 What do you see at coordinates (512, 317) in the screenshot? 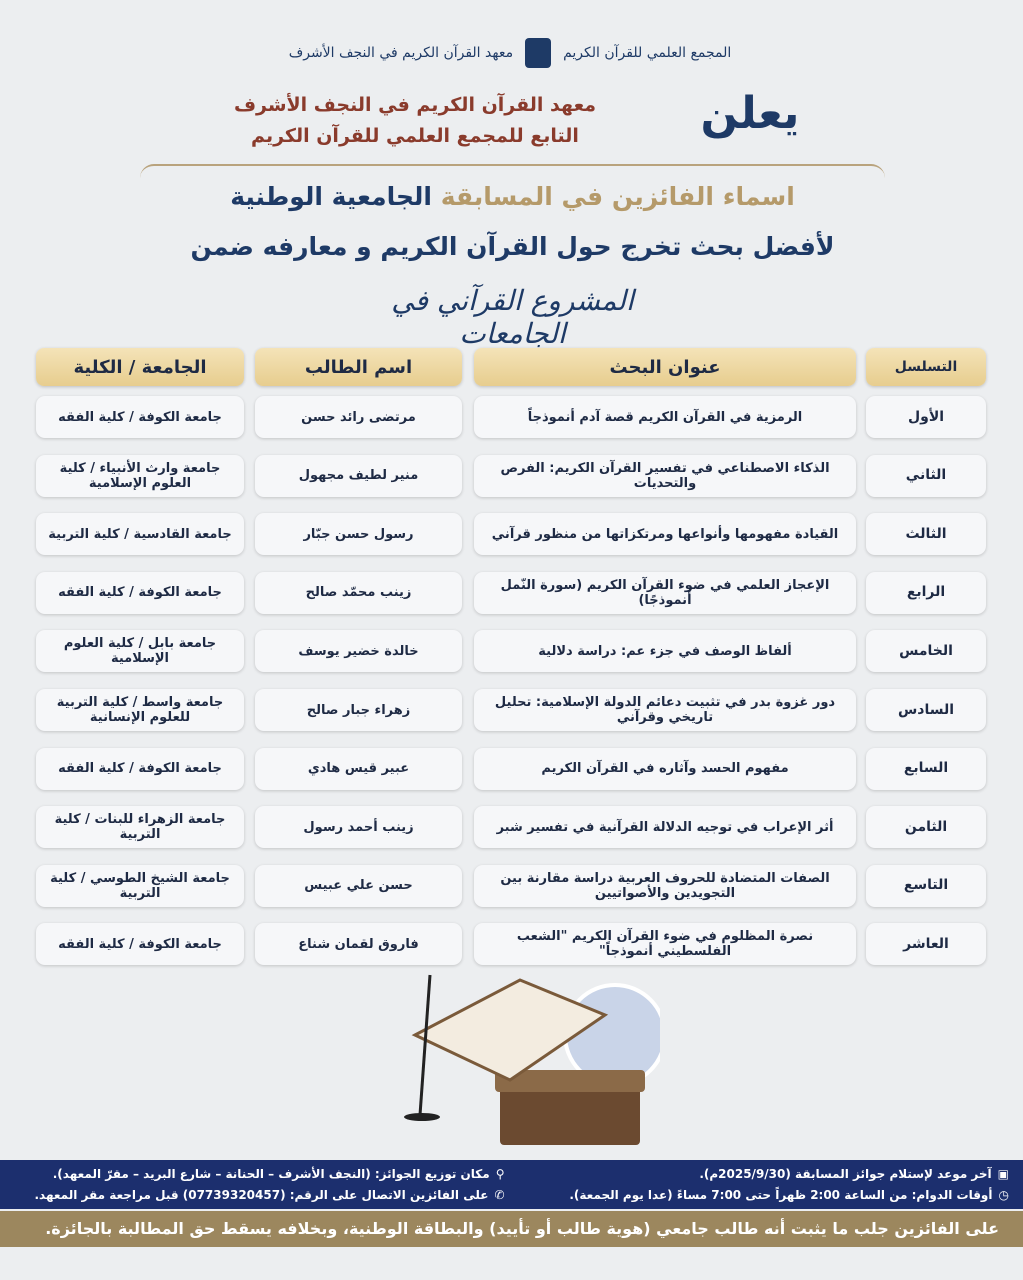
I see `project-calligraphy: المشروع القرآني في الجامعات` at bounding box center [512, 317].